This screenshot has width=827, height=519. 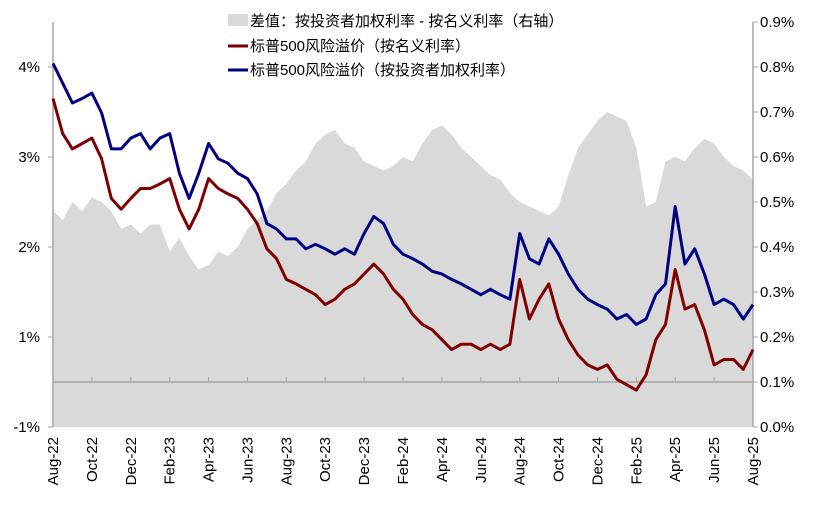 I want to click on legend-label-spread: 差值：按投资者加权利率 - 按名义利率（右轴）, so click(x=406, y=21).